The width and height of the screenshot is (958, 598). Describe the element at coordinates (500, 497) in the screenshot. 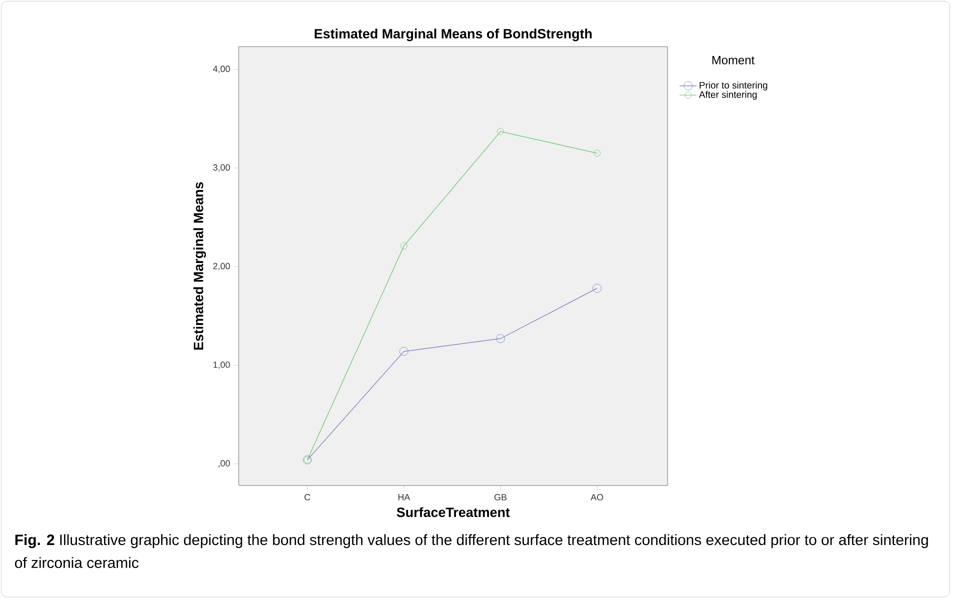

I see `x-tick-label: GB` at that location.